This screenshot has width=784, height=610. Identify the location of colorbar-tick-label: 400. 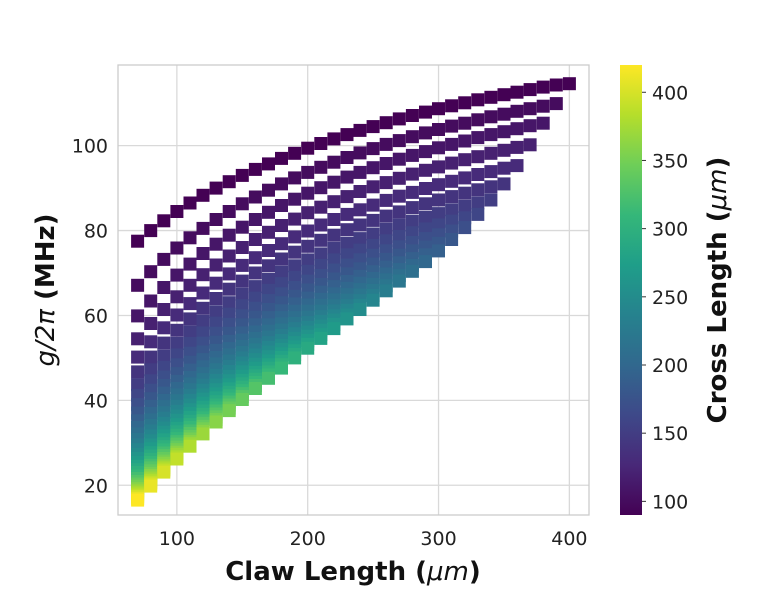
(670, 93).